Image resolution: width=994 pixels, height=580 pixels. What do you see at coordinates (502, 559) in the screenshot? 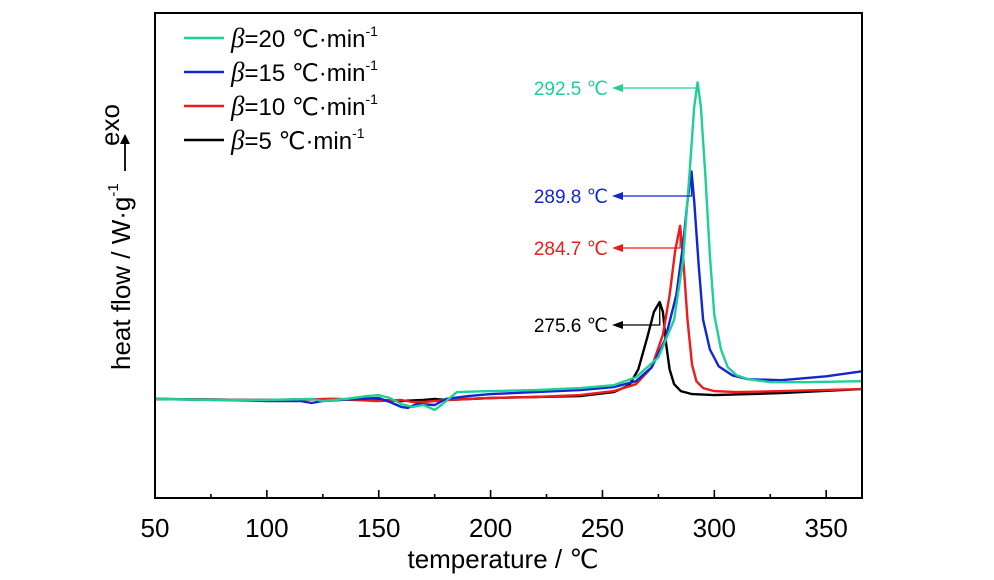
I see `x-axis-title: temperature / ℃` at bounding box center [502, 559].